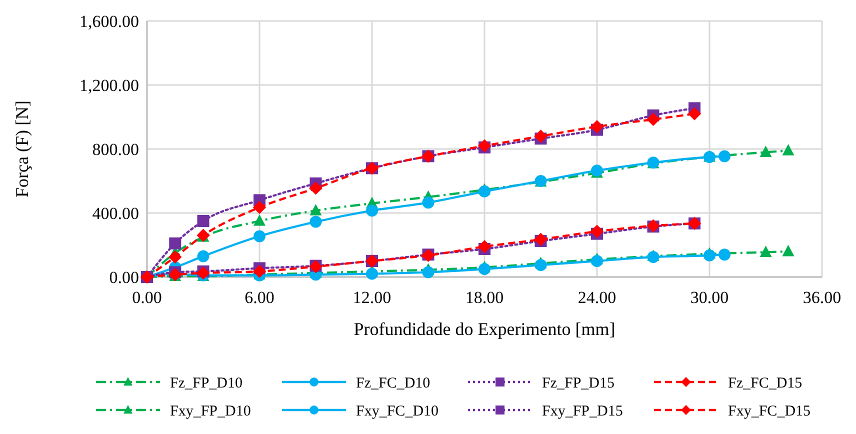 This screenshot has height=434, width=856. What do you see at coordinates (397, 411) in the screenshot?
I see `legend-label: Fxy_FC_D10` at bounding box center [397, 411].